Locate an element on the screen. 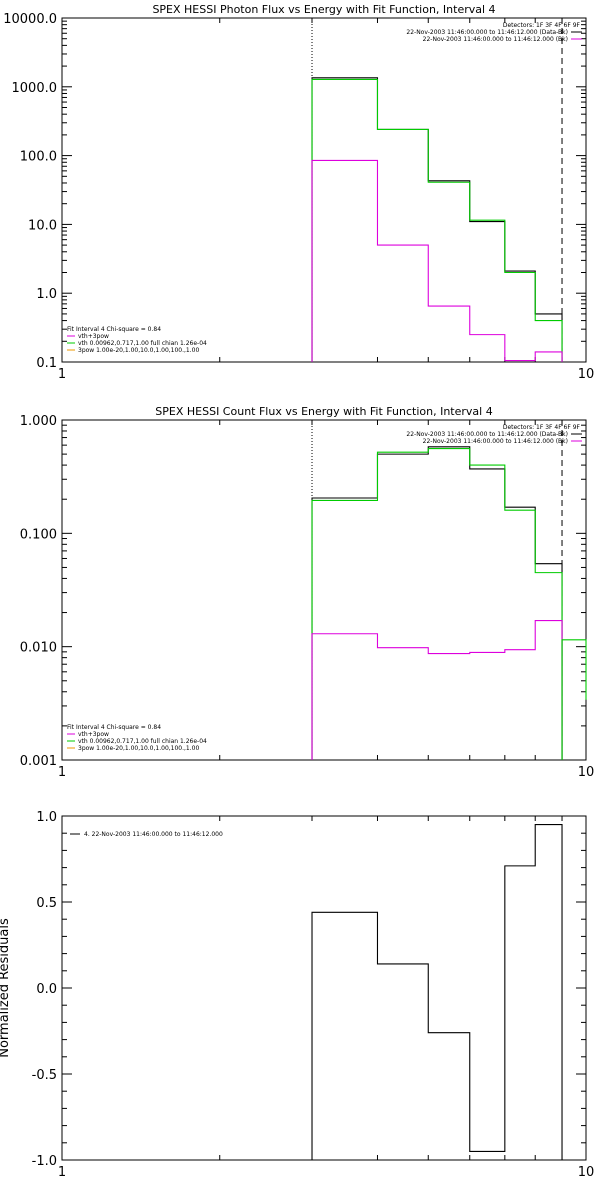  y-tick-label: 0.010 is located at coordinates (38, 648).